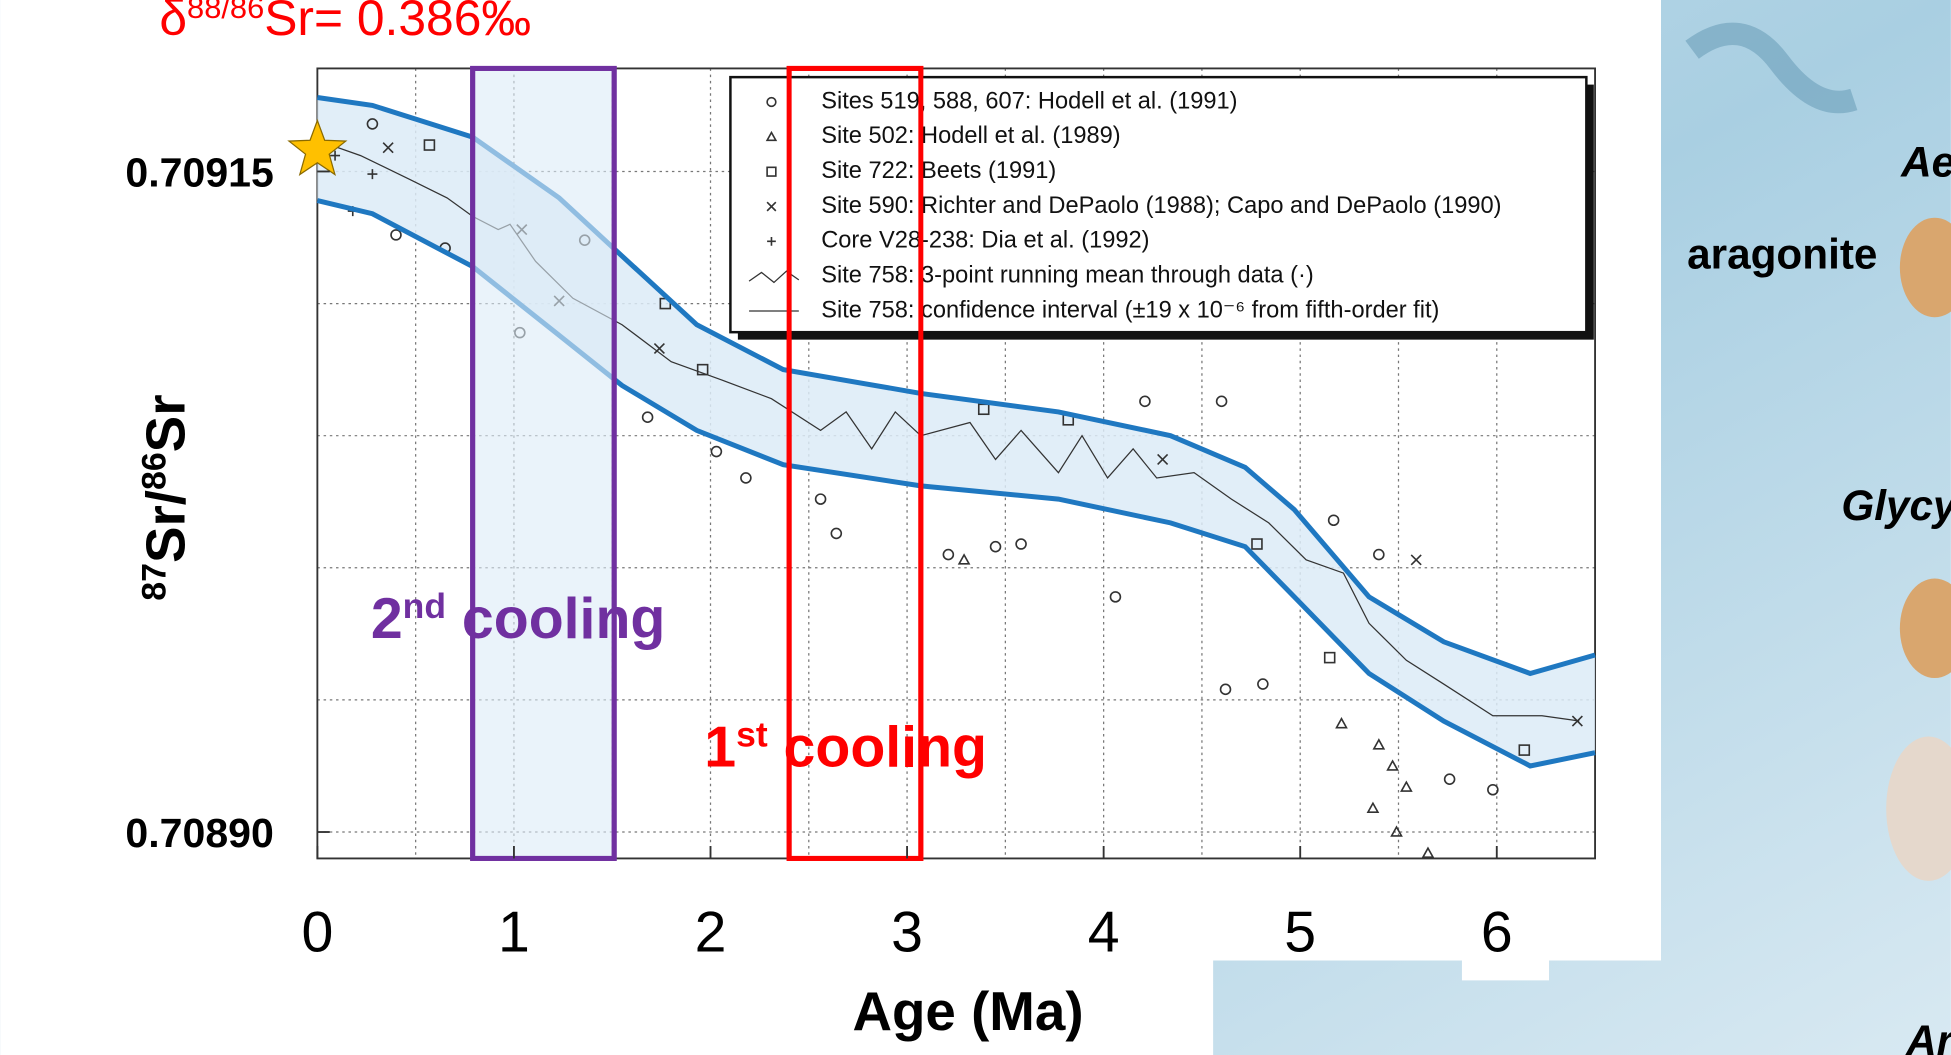 This screenshot has height=1055, width=1951. Describe the element at coordinates (752, 734) in the screenshot. I see `cooling-label-part: st` at that location.